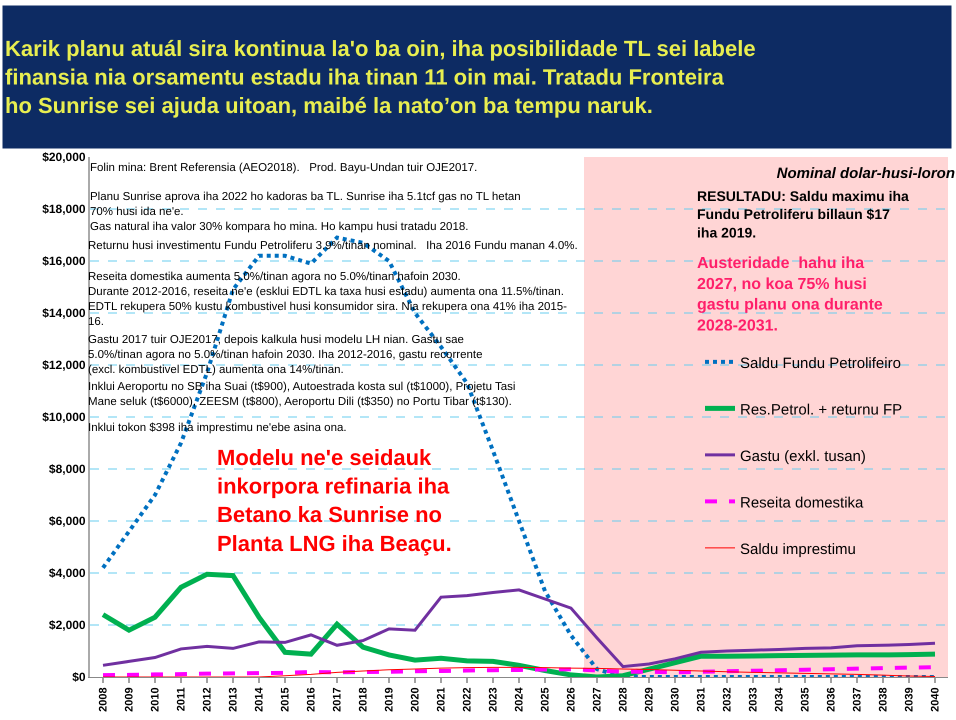  What do you see at coordinates (884, 699) in the screenshot?
I see `x-tick-label: 2038` at bounding box center [884, 699].